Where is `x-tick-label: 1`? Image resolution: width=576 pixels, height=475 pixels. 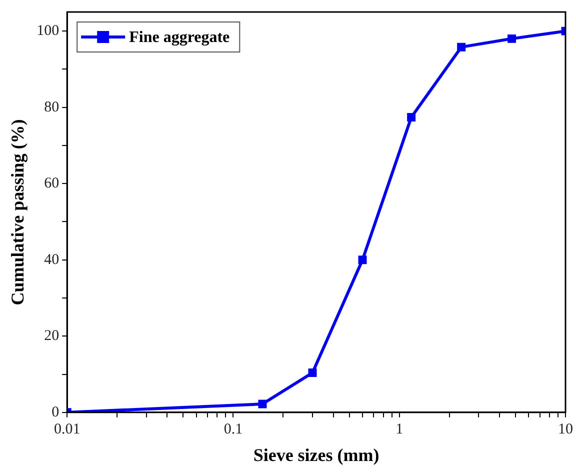 x-tick-label: 1 is located at coordinates (400, 429).